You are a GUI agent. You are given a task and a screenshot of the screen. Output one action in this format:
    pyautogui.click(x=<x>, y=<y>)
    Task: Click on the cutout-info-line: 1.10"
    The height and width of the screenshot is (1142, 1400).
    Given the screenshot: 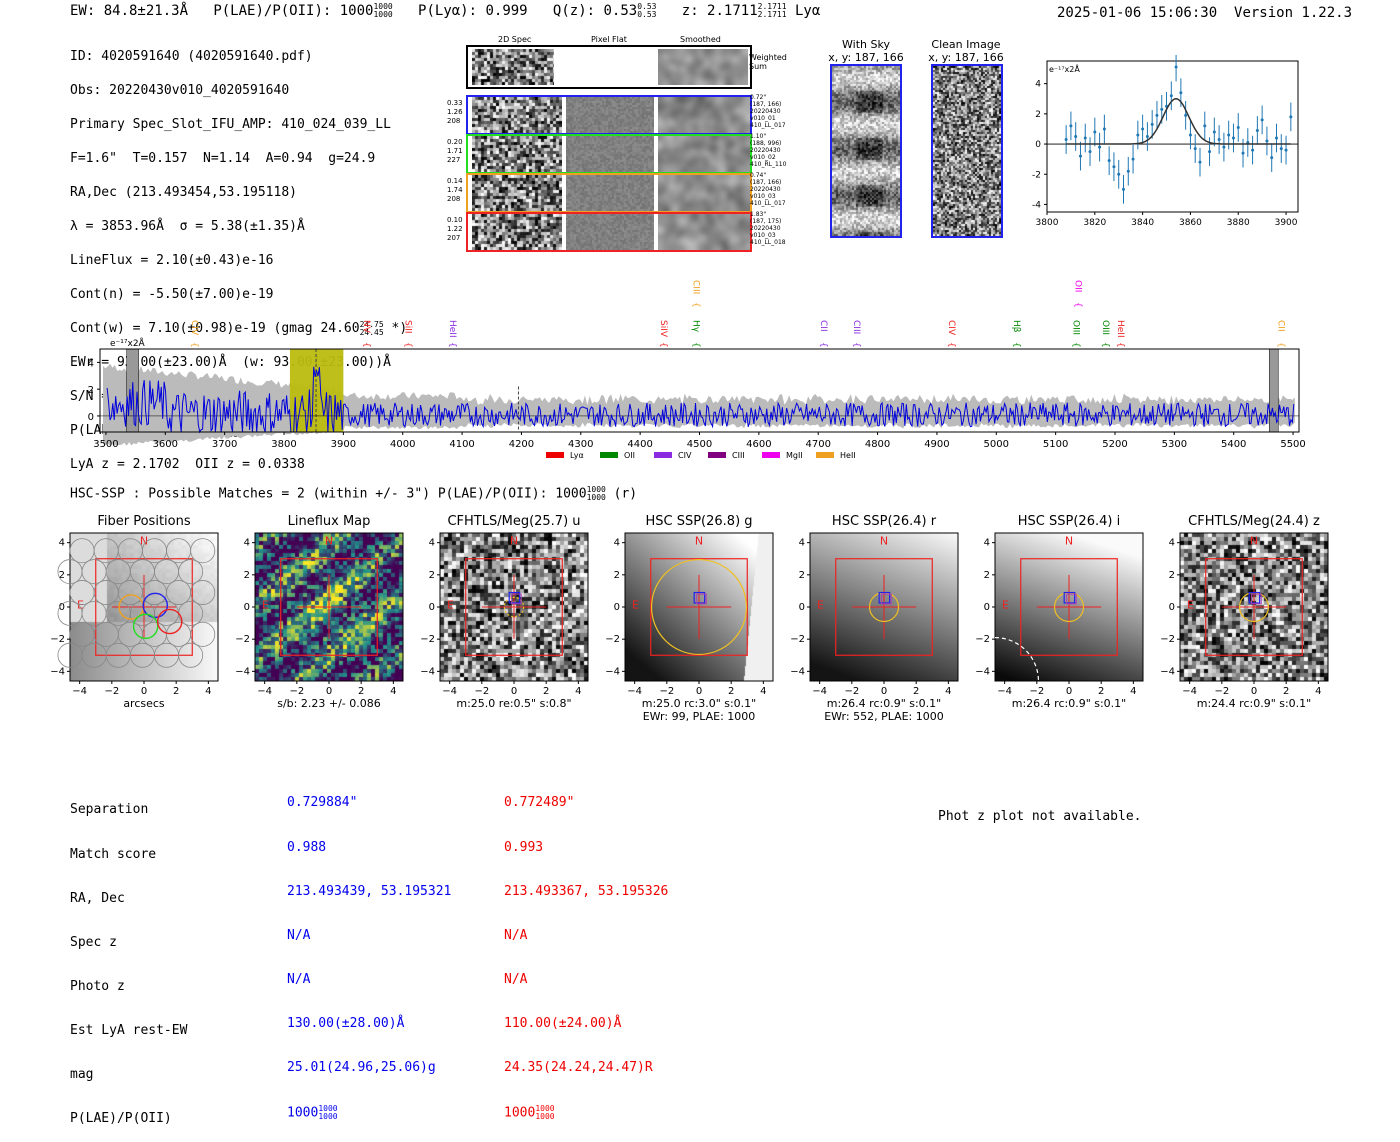 What is the action you would take?
    pyautogui.click(x=758, y=136)
    